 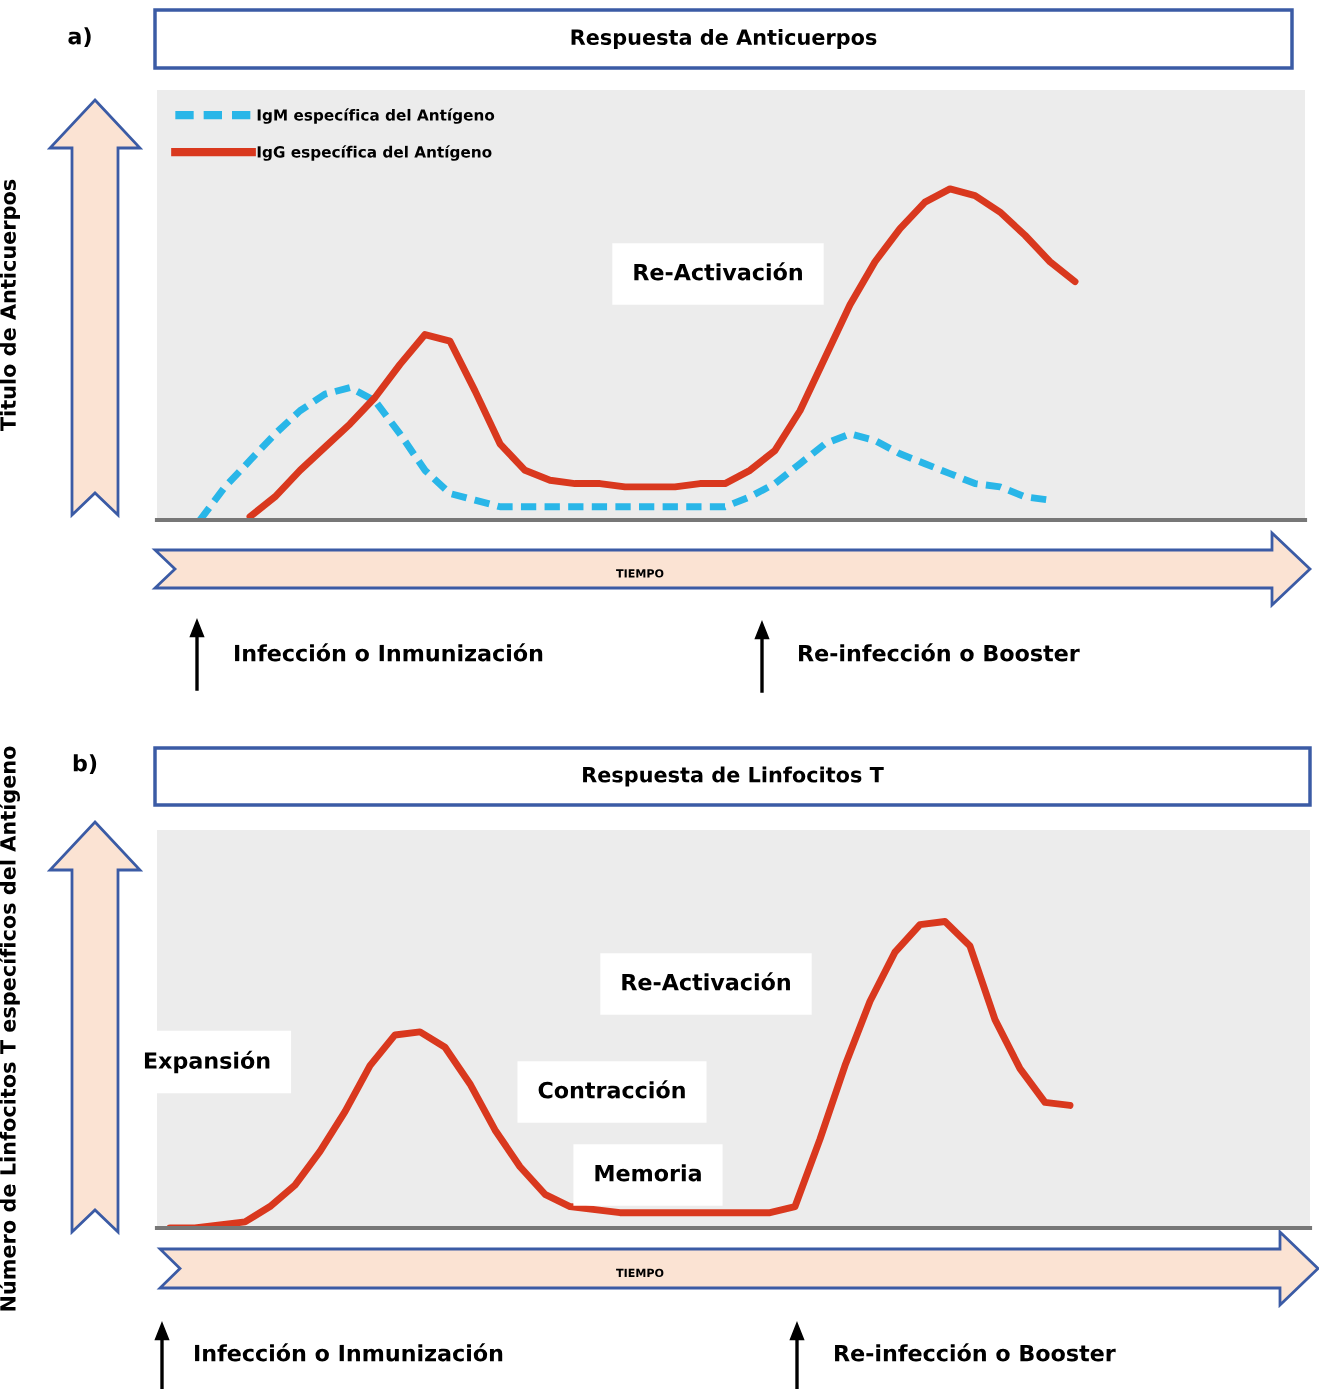 I want to click on y-axis-title: Titulo de Anticuerpos, so click(x=10, y=305).